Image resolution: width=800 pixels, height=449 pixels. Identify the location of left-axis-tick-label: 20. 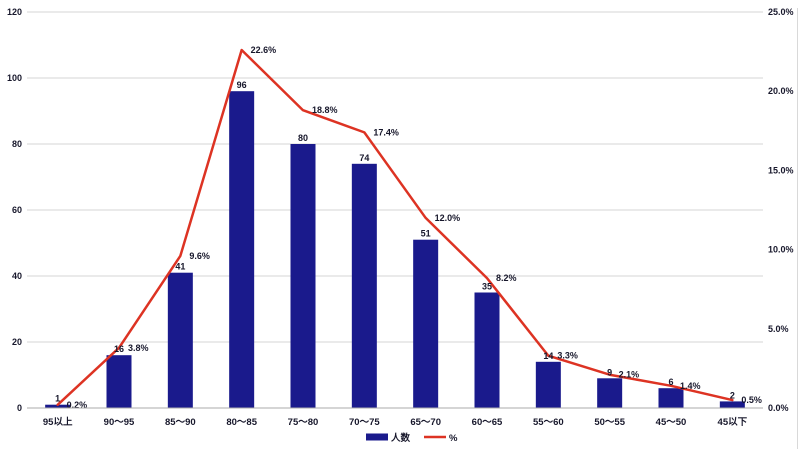
(17, 342).